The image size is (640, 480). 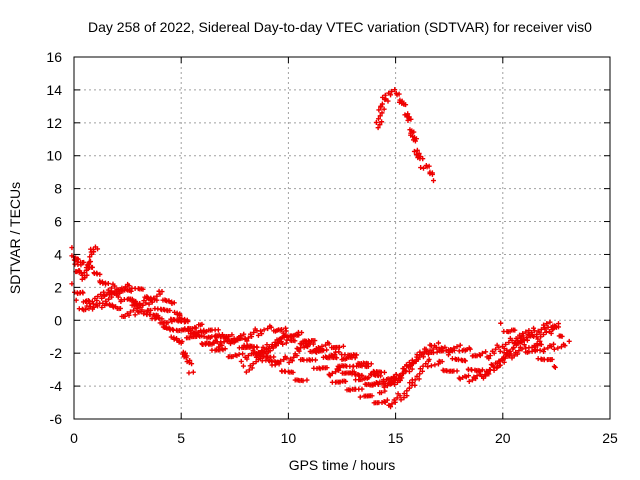 I want to click on x-tick-label: 25, so click(x=610, y=438).